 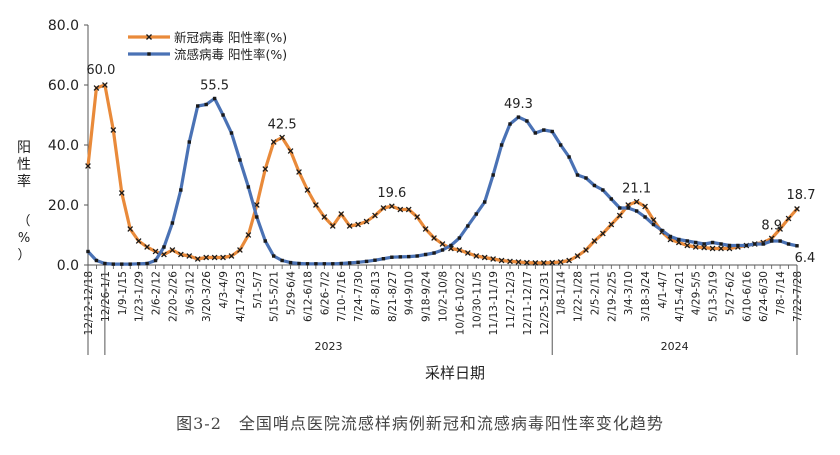 What do you see at coordinates (359, 296) in the screenshot?
I see `x-tick-label: 7/24-7/30` at bounding box center [359, 296].